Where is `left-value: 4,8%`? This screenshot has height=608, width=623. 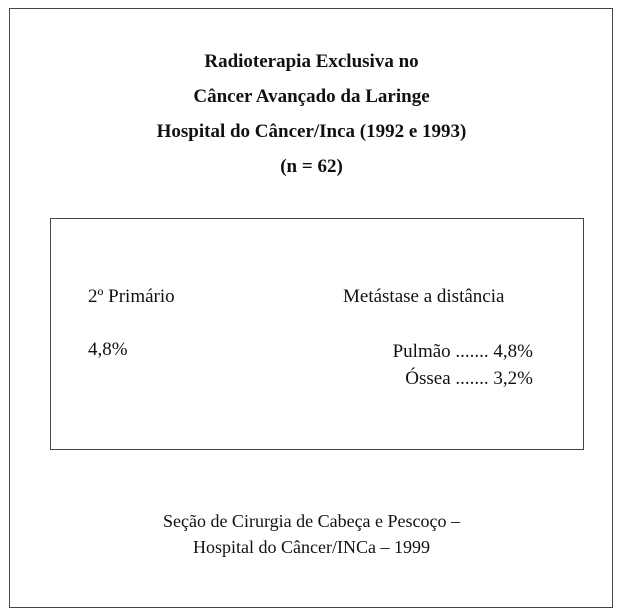
left-value: 4,8% is located at coordinates (108, 349).